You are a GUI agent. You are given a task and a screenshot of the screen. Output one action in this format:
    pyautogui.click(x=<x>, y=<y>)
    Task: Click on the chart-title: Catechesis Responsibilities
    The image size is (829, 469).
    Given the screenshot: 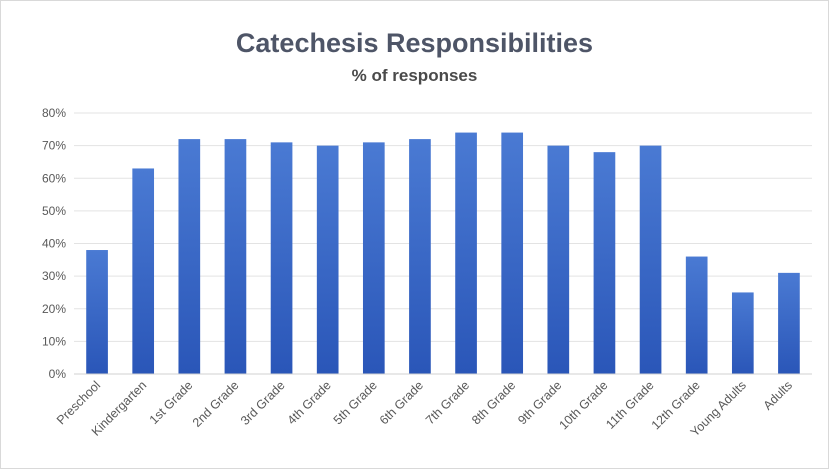 What is the action you would take?
    pyautogui.click(x=414, y=43)
    